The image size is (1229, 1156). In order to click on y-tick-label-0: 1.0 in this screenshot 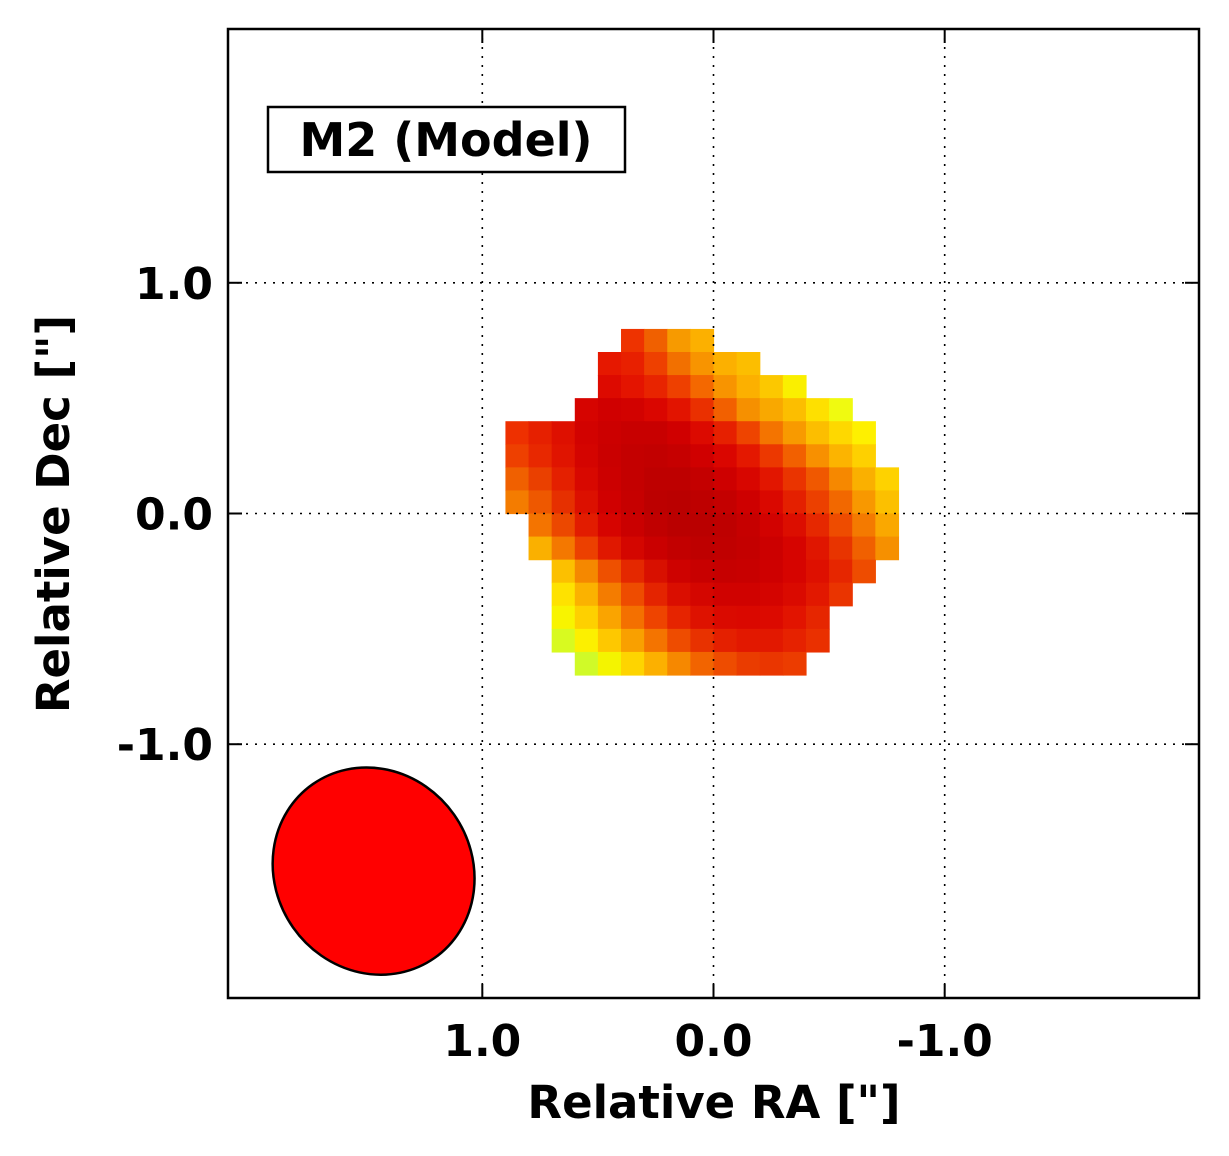, I will do `click(174, 284)`.